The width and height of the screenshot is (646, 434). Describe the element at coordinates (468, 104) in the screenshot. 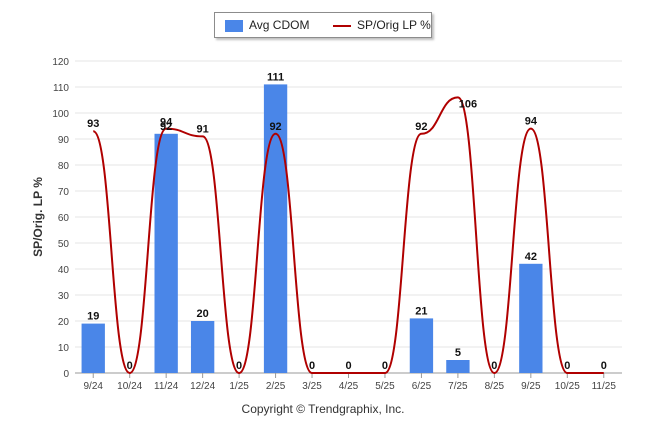

I see `line-data-label: 106` at that location.